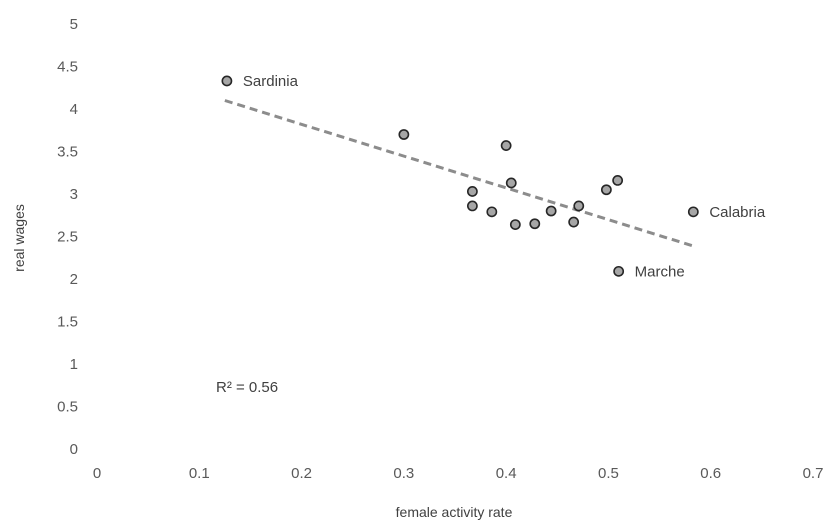 Image resolution: width=829 pixels, height=521 pixels. Describe the element at coordinates (67, 322) in the screenshot. I see `y-tick-label: 1.5` at that location.